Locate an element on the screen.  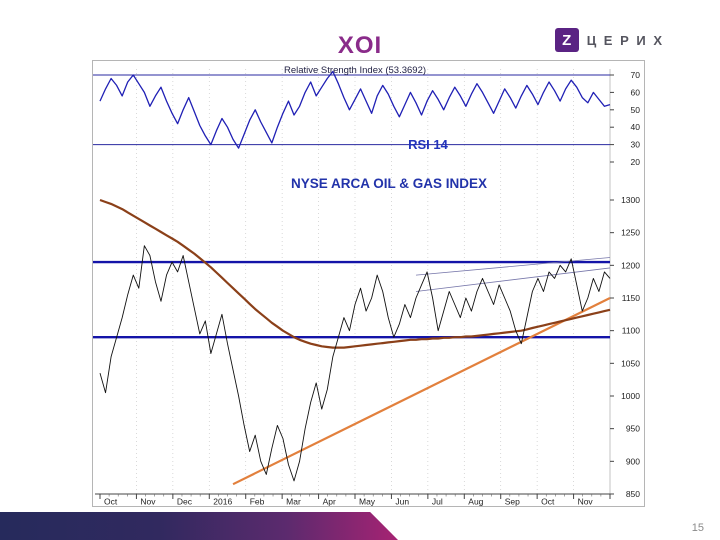
svg-text: Aug is located at coordinates (475, 501).